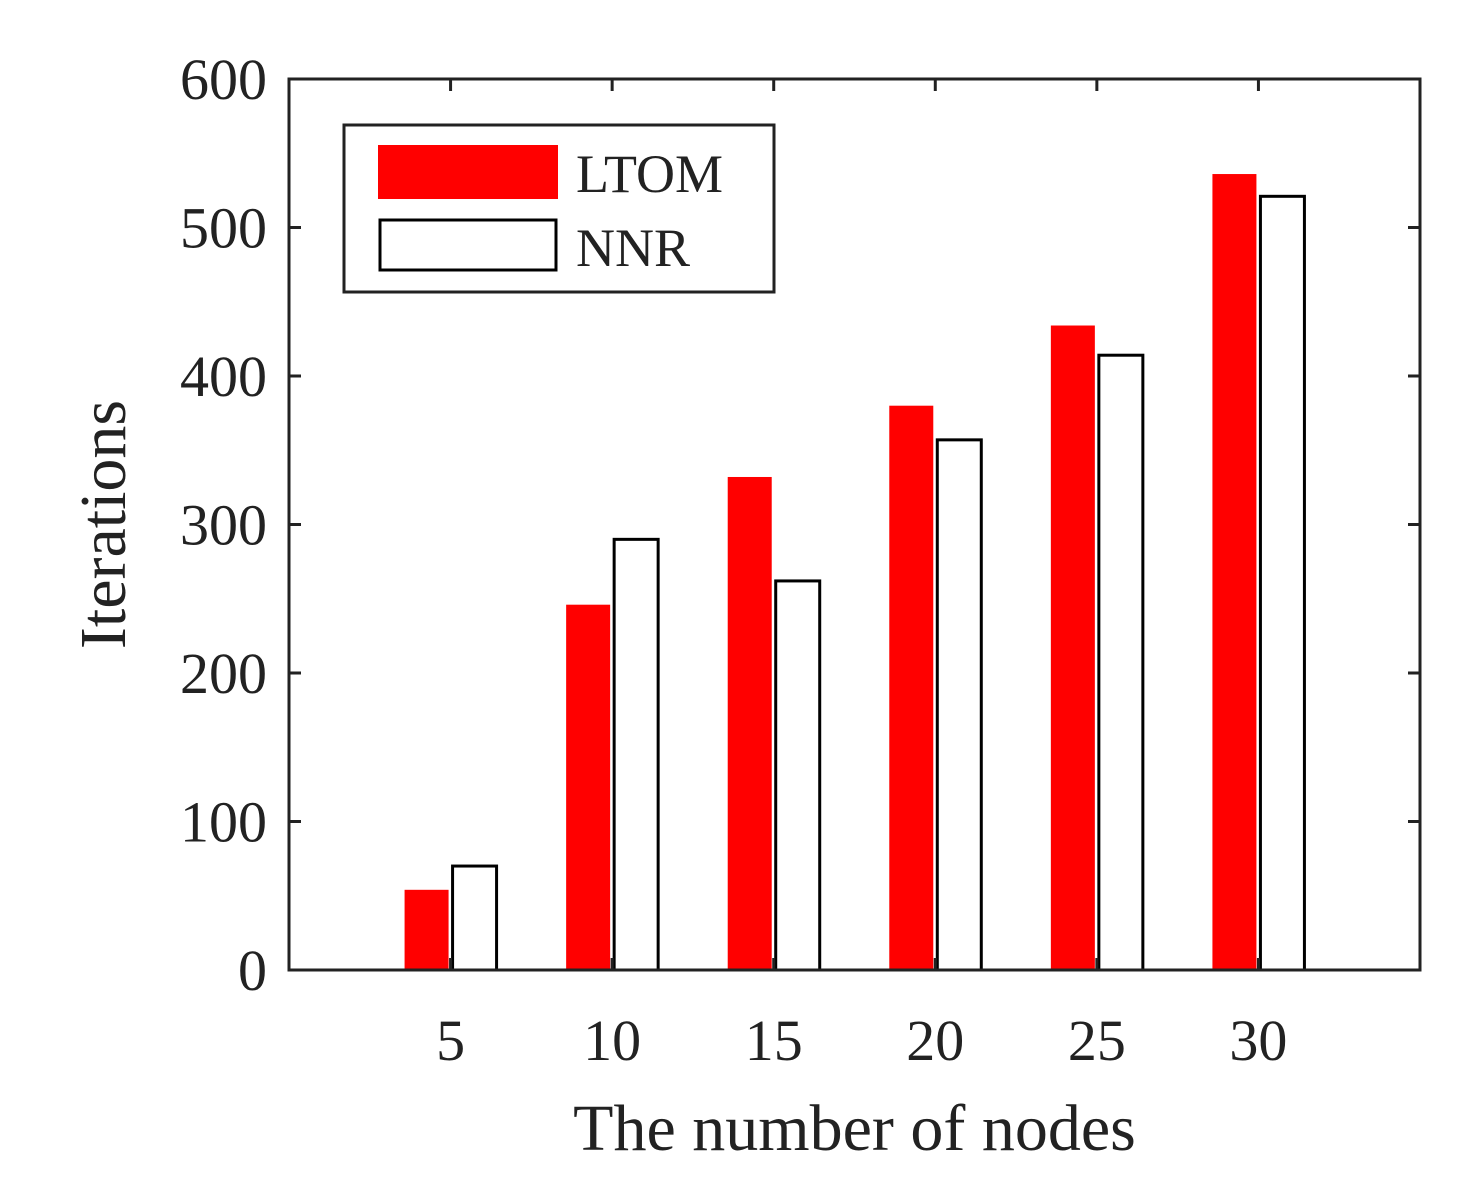 Image resolution: width=1472 pixels, height=1195 pixels. What do you see at coordinates (223, 79) in the screenshot?
I see `y-tick-label: 600` at bounding box center [223, 79].